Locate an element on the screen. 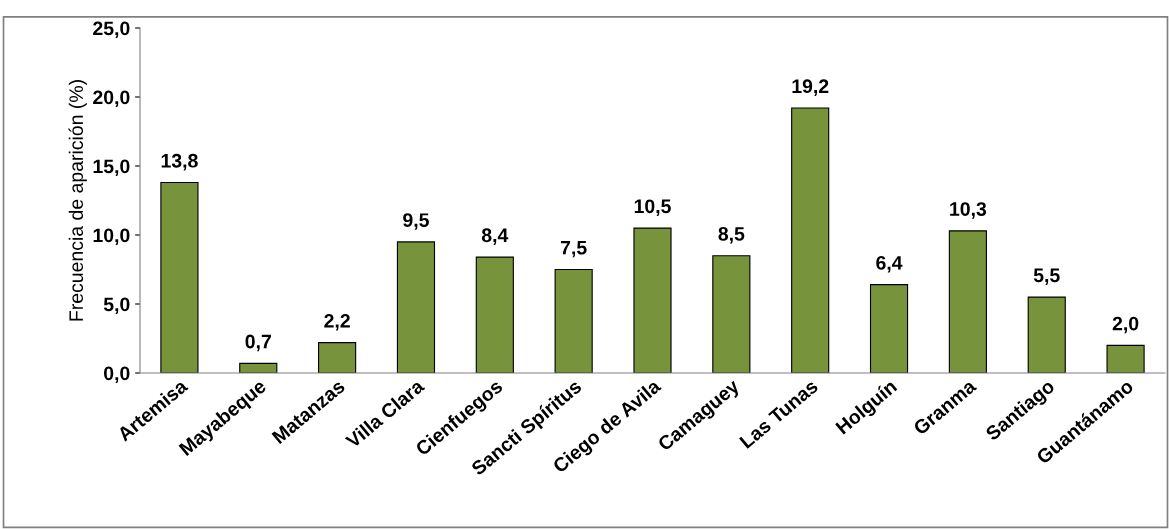 This screenshot has width=1171, height=529. data-label: 10,5 is located at coordinates (652, 207).